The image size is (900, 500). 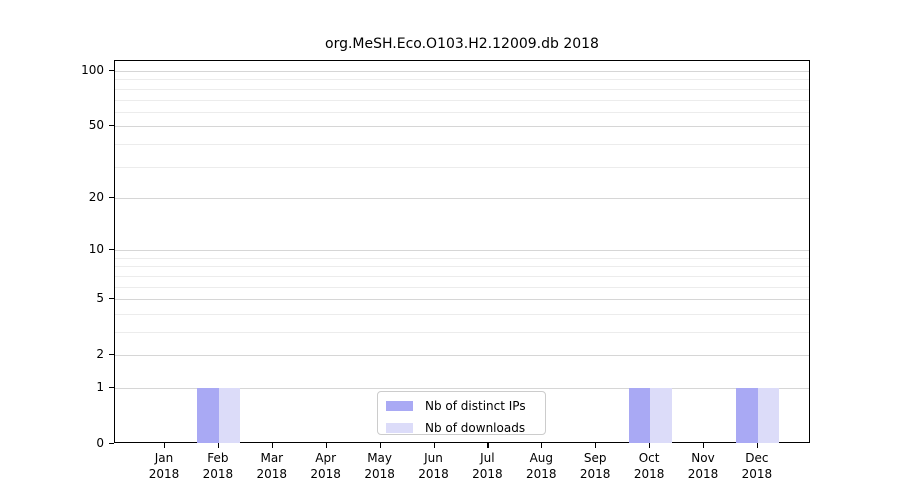 I want to click on x-tick-label-nov: Nov 2018, so click(x=703, y=466).